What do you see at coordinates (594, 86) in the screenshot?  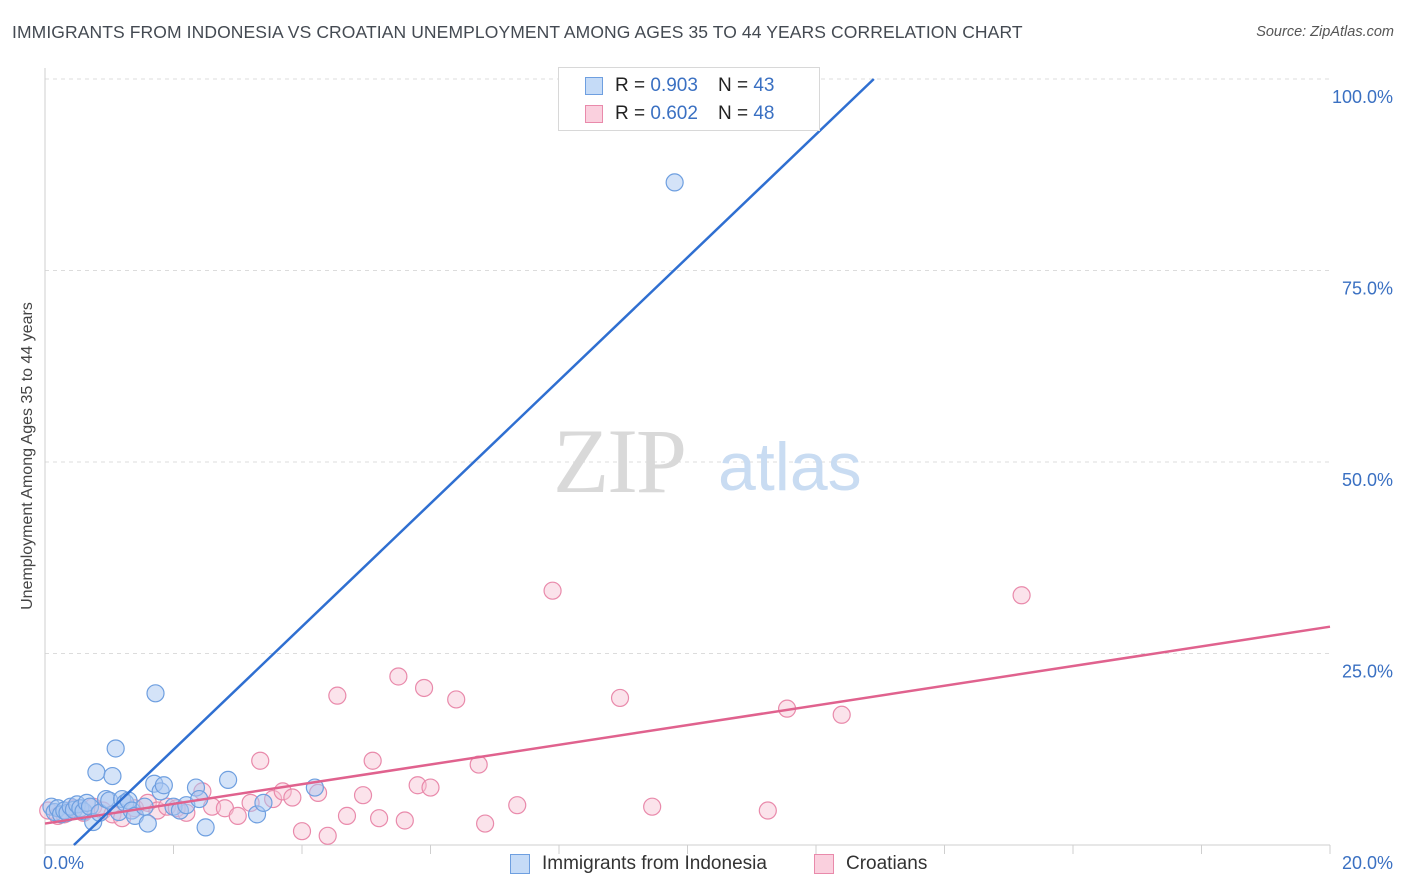 I see `legend-swatch-indonesia` at bounding box center [594, 86].